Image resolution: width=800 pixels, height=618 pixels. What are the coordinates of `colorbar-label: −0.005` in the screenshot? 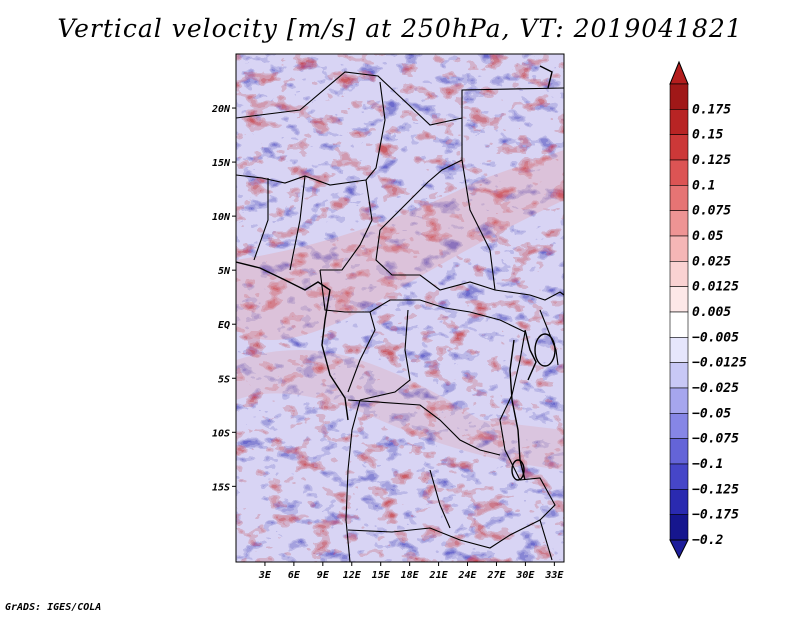 It's located at (715, 337).